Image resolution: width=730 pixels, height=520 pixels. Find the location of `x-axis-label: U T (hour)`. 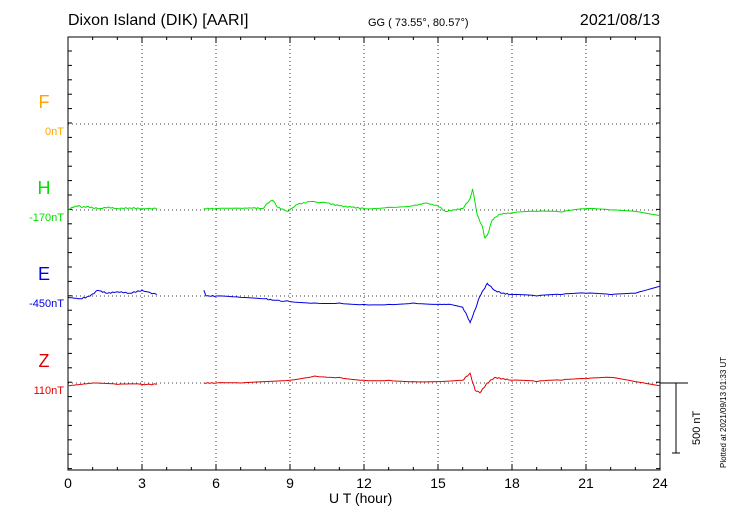

x-axis-label: U T (hour) is located at coordinates (361, 498).